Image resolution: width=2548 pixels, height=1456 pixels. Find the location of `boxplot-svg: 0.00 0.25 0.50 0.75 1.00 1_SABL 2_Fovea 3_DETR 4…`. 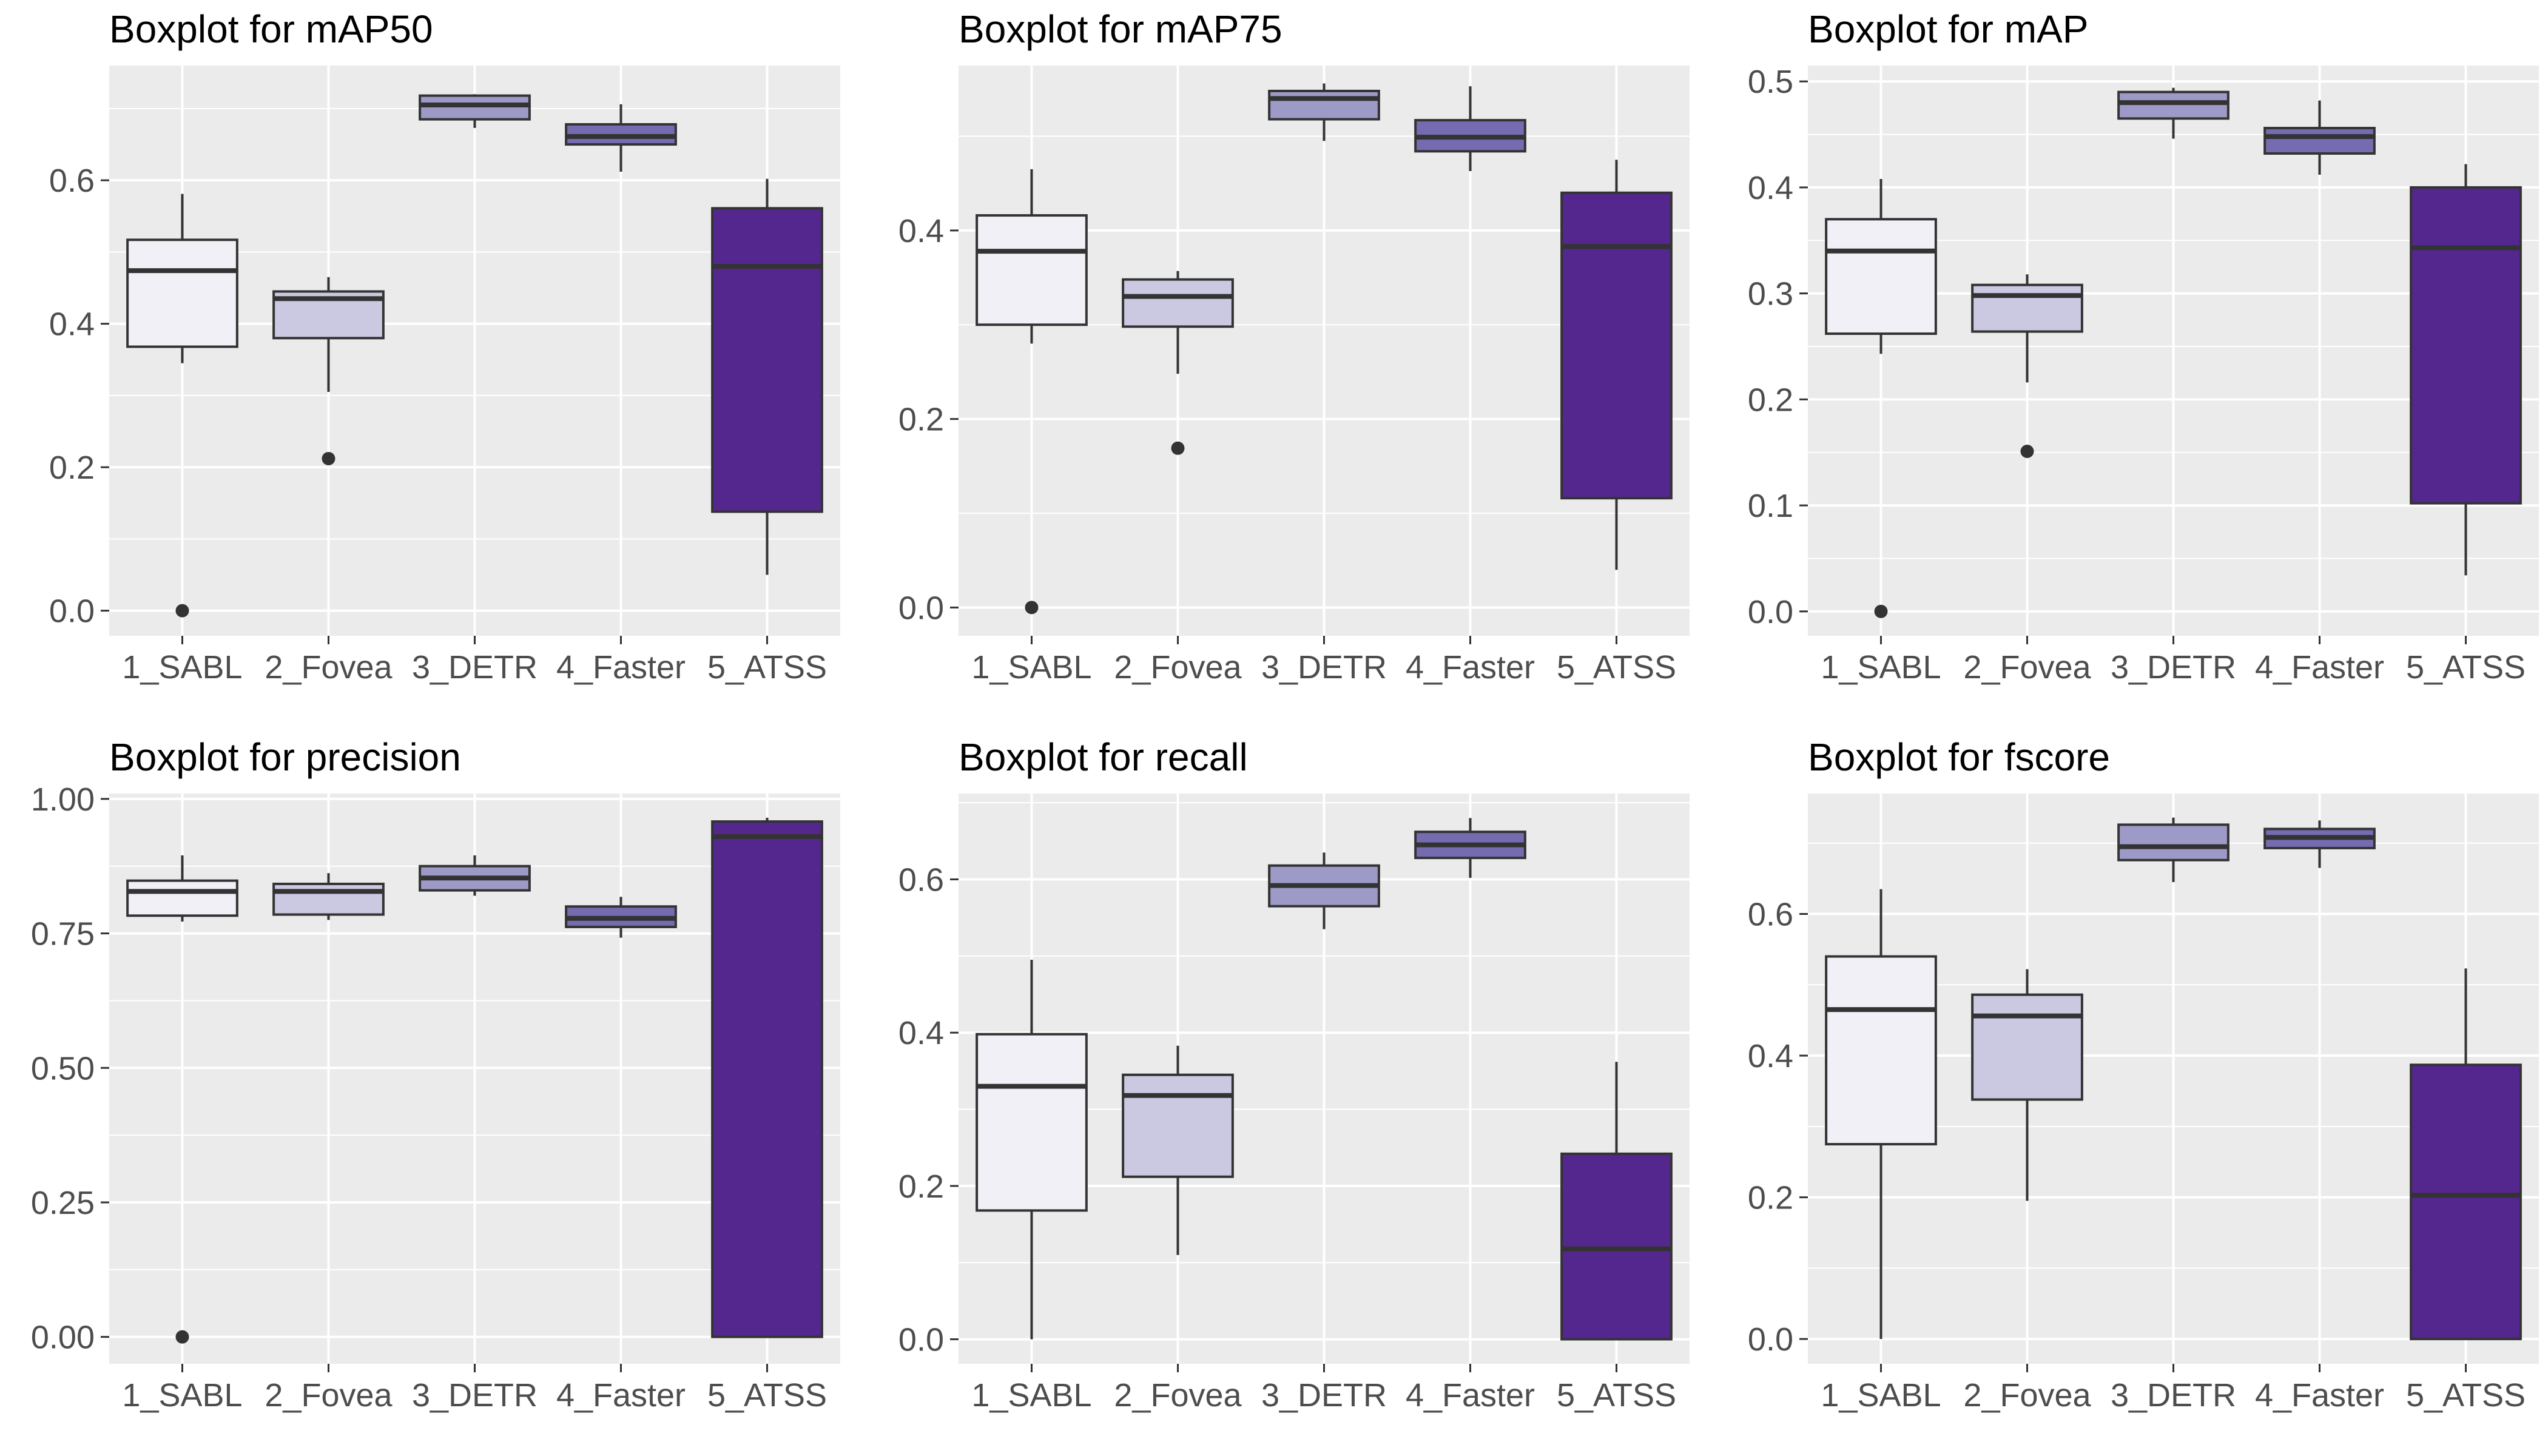

boxplot-svg: 0.00 0.25 0.50 0.75 1.00 1_SABL 2_Fovea 3_DETR 4… is located at coordinates (435, 1074).